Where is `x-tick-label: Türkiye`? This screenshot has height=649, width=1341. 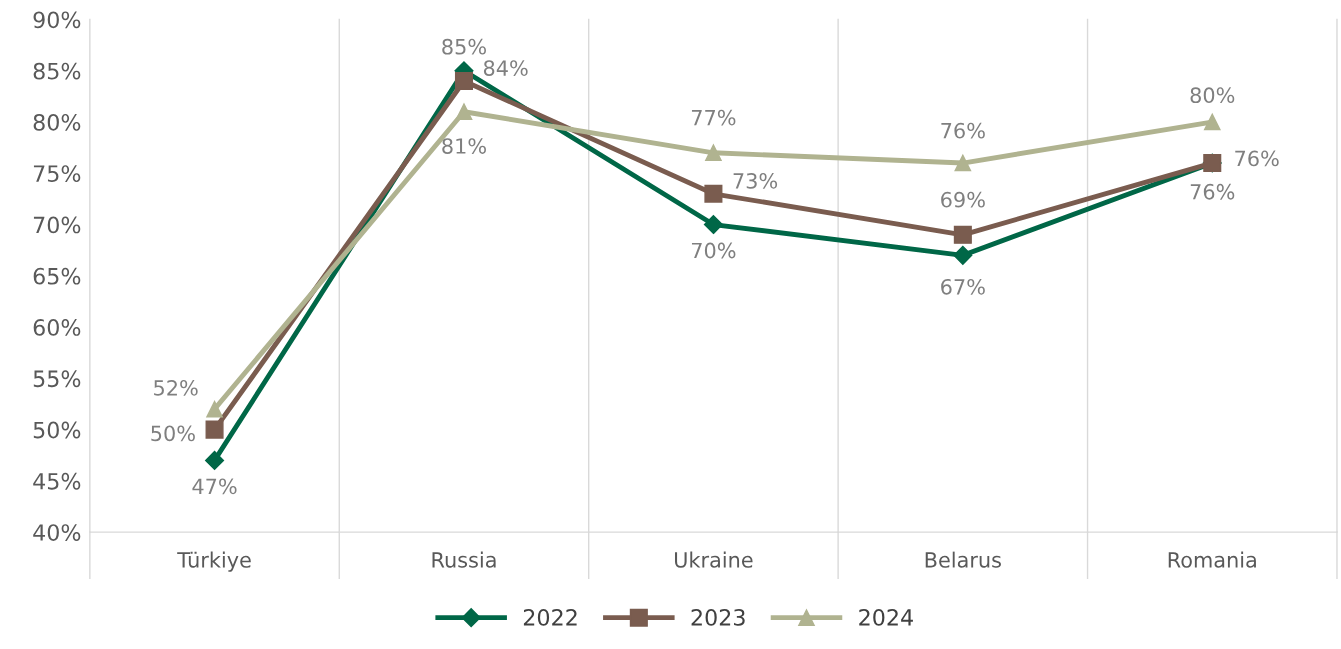
x-tick-label: Türkiye is located at coordinates (214, 561).